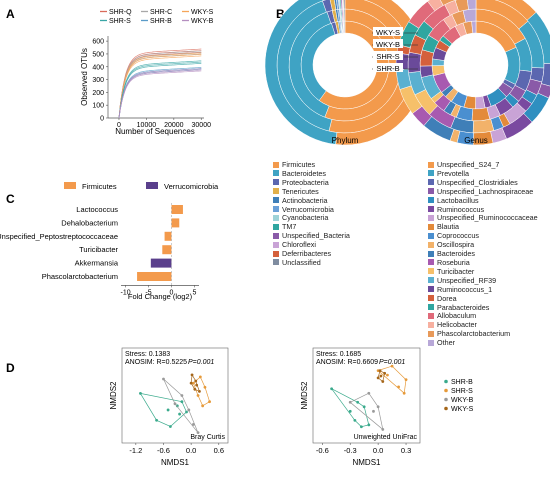 This screenshot has width=550, height=482. Describe the element at coordinates (311, 210) in the screenshot. I see `phylum-legend-item: Verrucomicrobia` at that location.